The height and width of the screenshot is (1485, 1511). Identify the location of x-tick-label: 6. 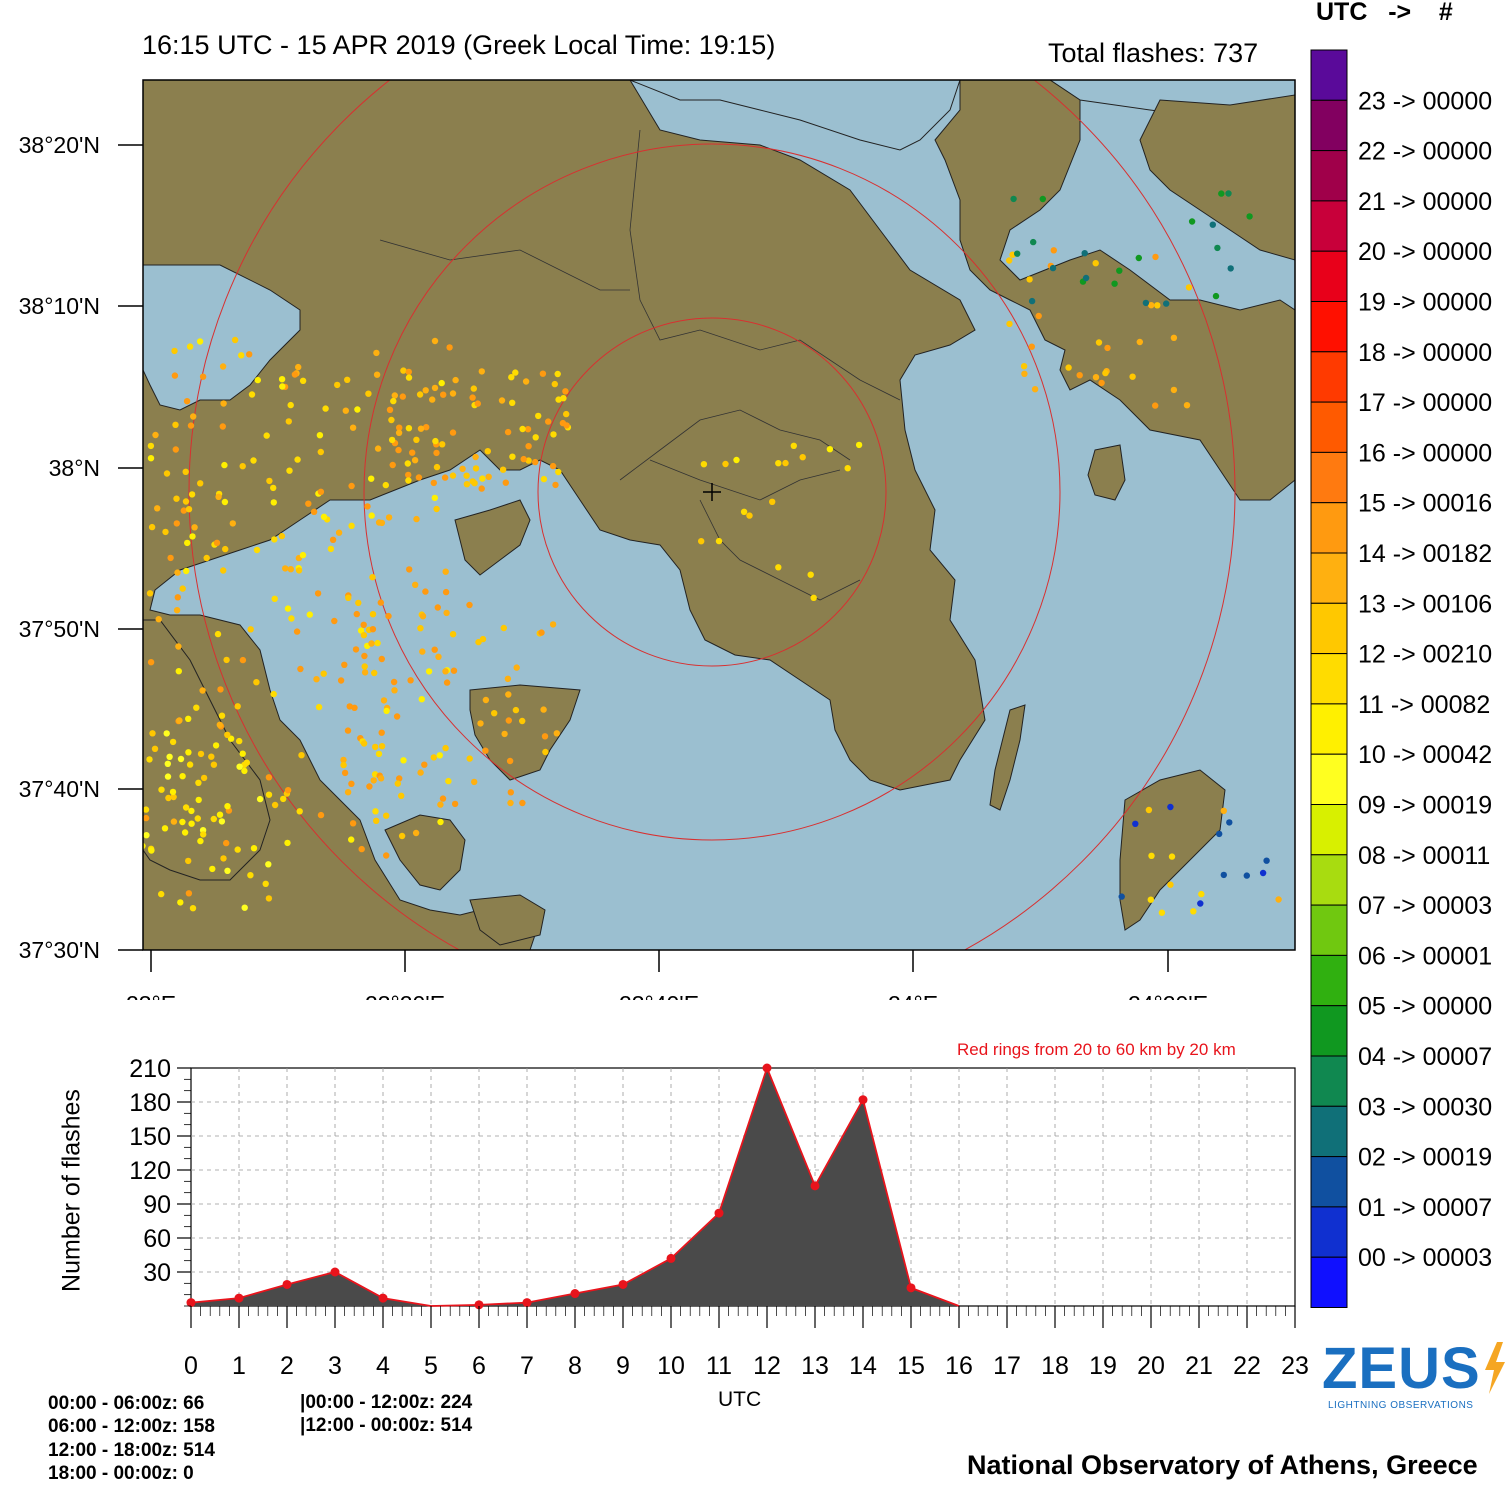
(479, 1366).